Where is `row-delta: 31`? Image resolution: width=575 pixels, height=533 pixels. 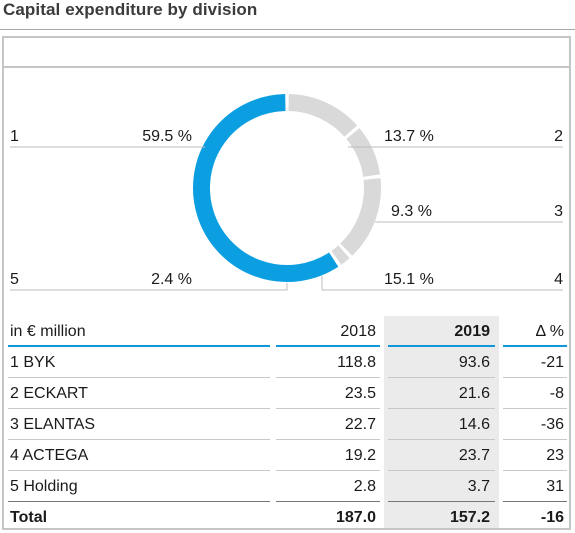 row-delta: 31 is located at coordinates (555, 486).